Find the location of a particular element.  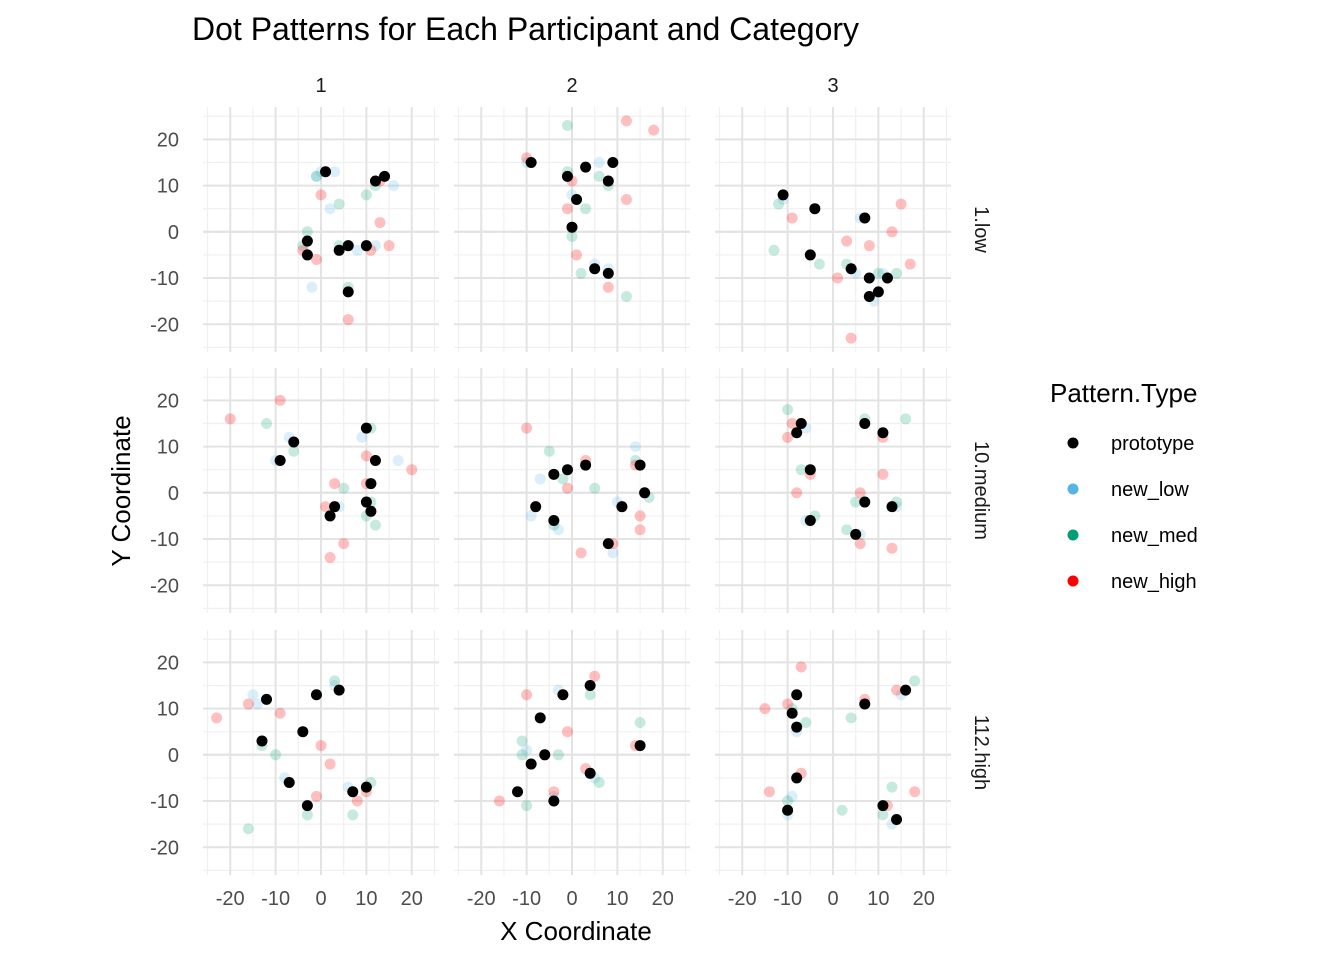

y-tick-label: 10 is located at coordinates (168, 448).